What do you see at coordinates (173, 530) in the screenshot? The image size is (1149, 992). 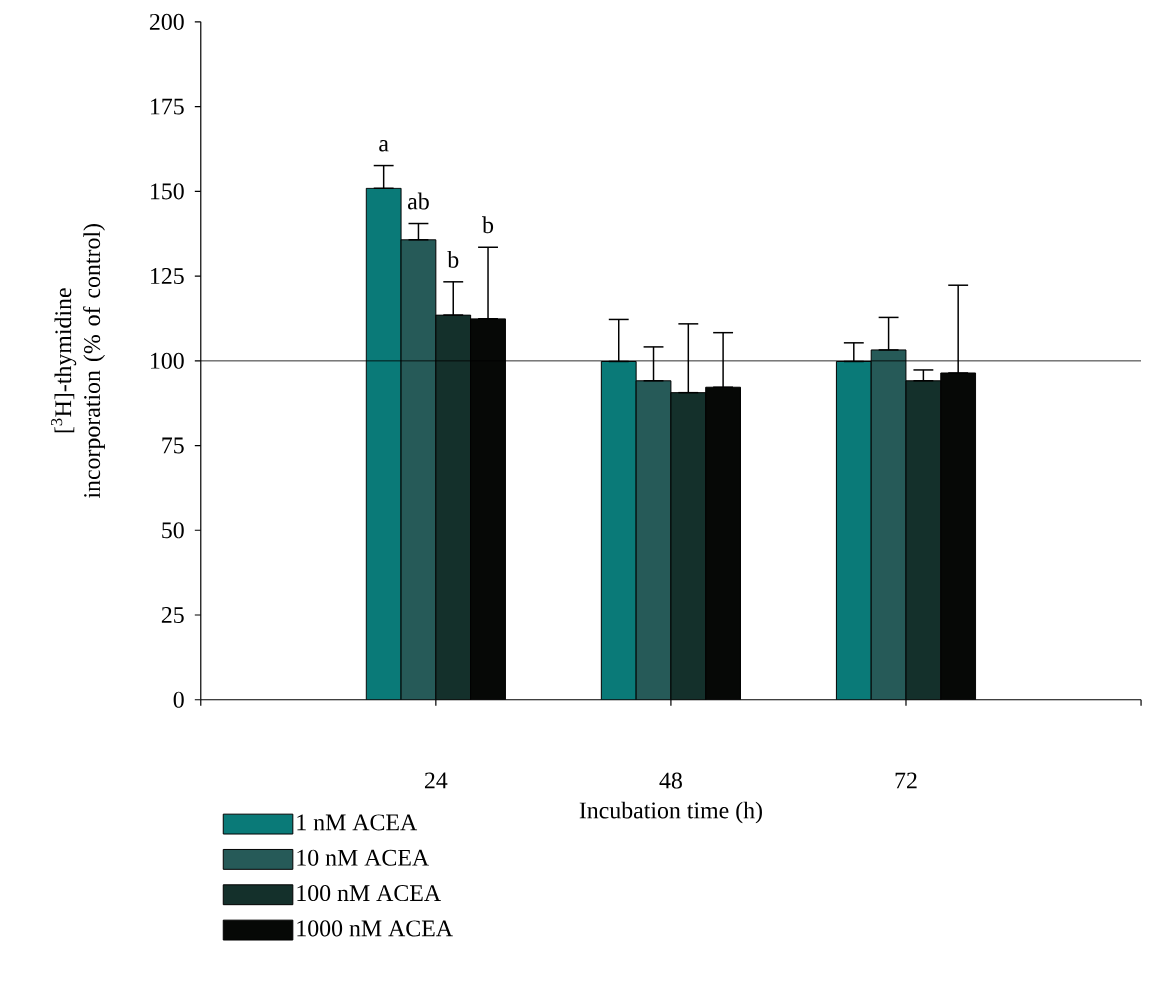 I see `y-tick-label: 50` at bounding box center [173, 530].